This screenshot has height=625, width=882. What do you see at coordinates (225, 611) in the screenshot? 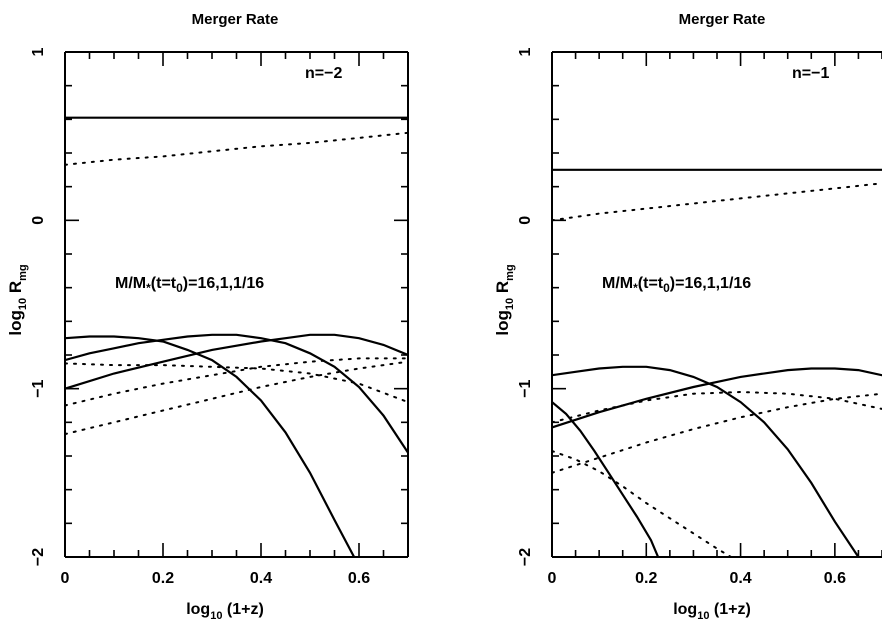
I see `left-x-axis-label: log10 (1+z)` at bounding box center [225, 611].